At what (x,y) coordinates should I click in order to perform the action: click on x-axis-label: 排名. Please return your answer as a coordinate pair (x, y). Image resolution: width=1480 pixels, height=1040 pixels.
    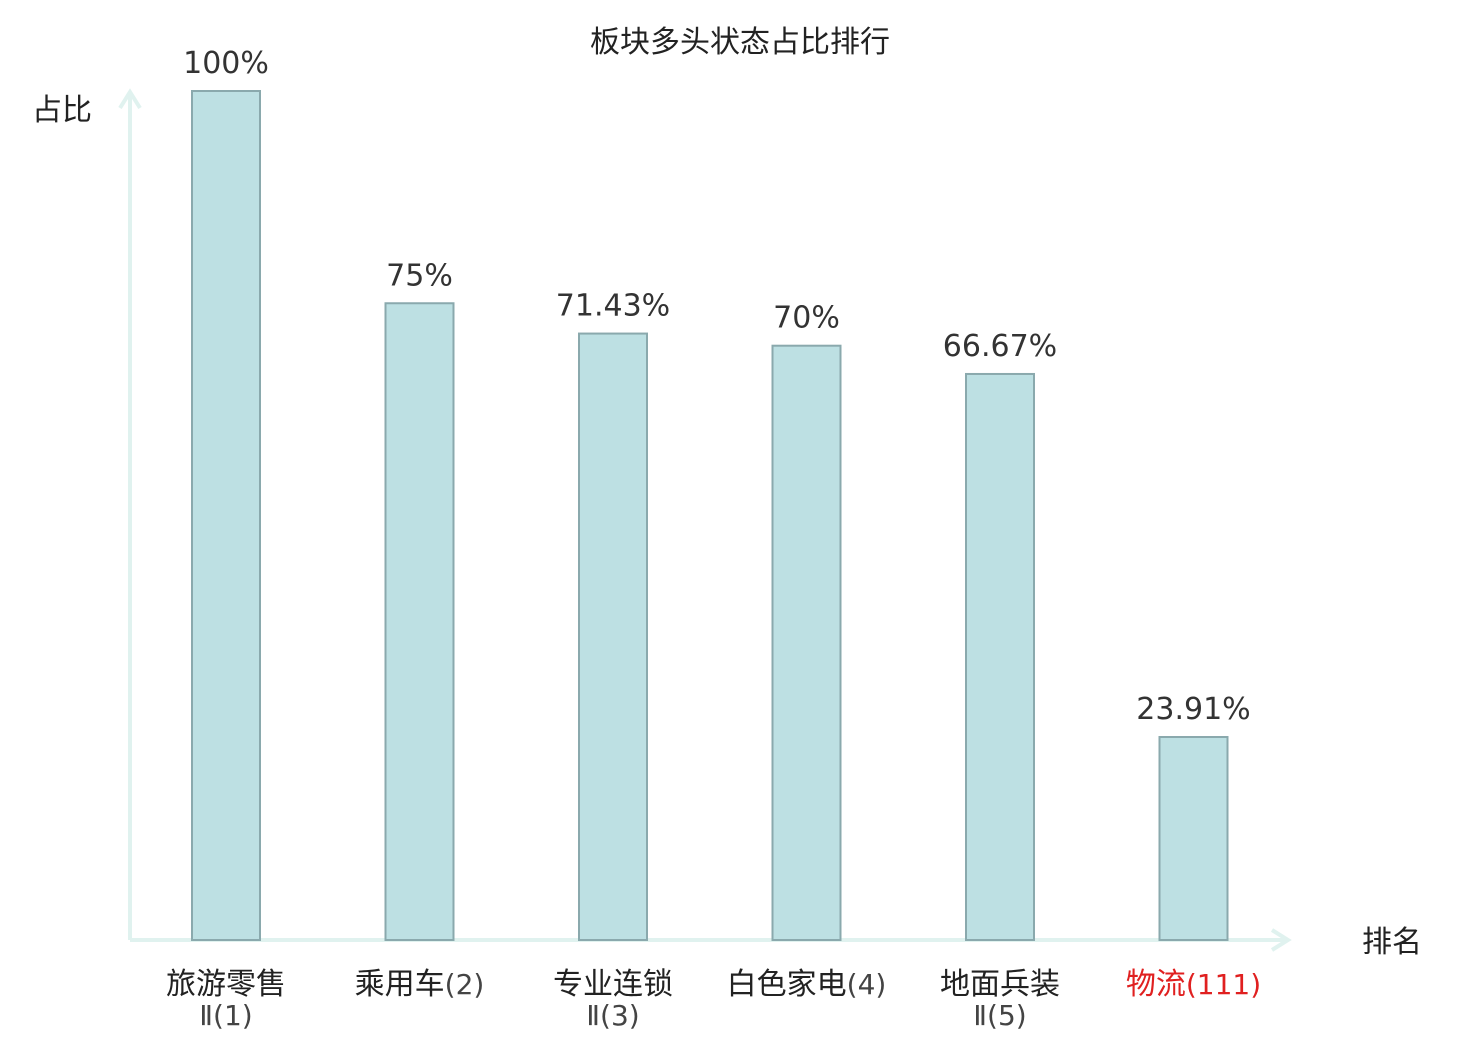
    Looking at the image, I should click on (1392, 942).